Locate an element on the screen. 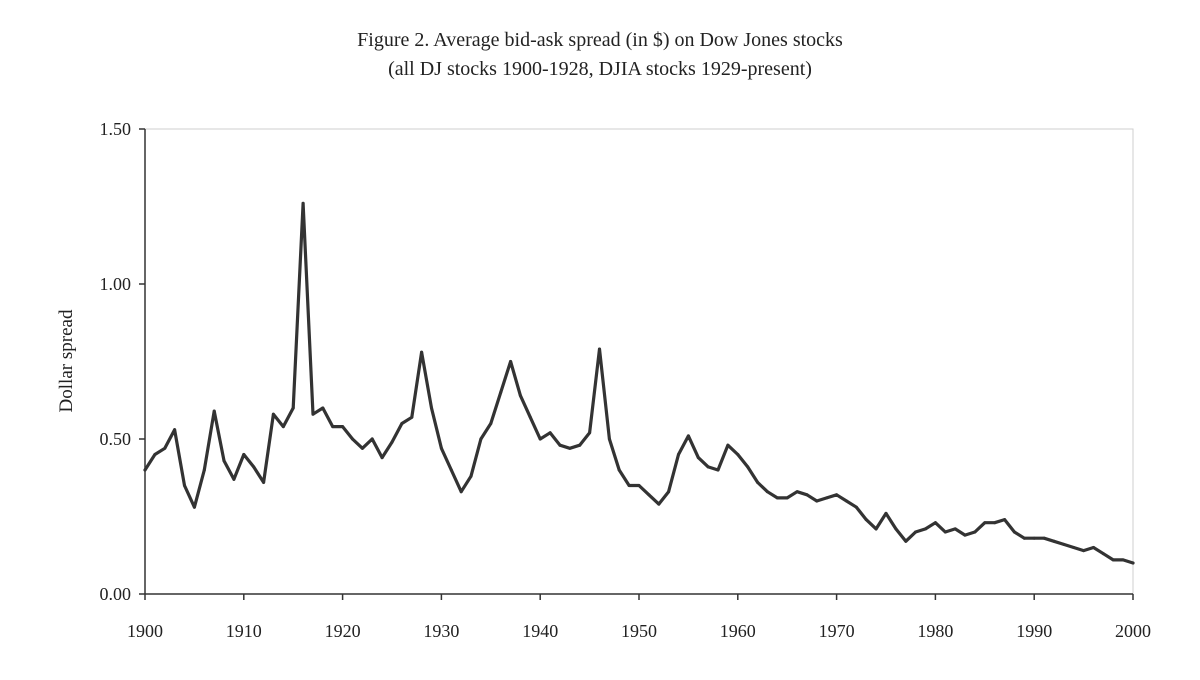 The height and width of the screenshot is (680, 1200). data-point-1953 is located at coordinates (669, 492).